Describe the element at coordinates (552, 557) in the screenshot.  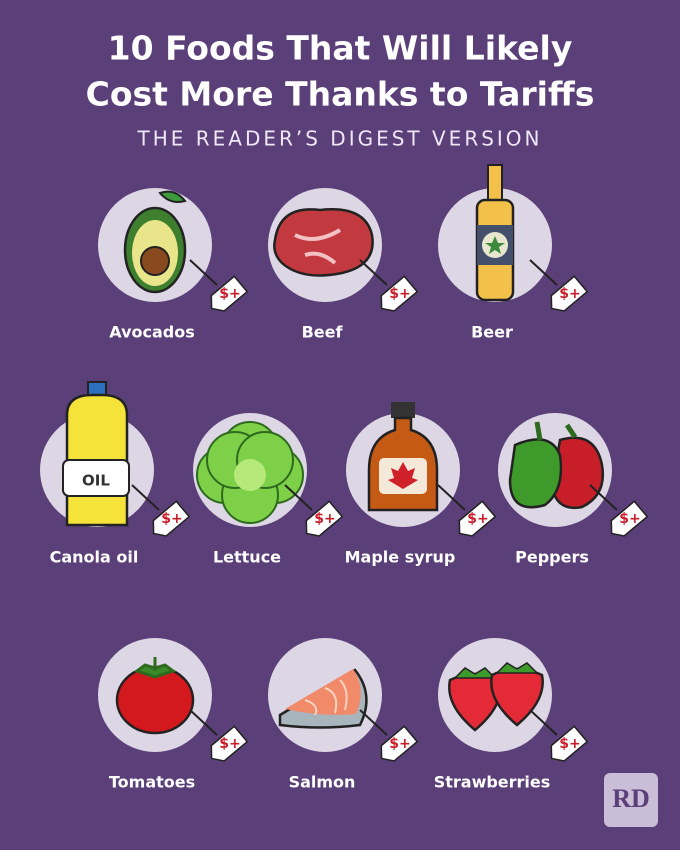
I see `item-label: Peppers` at that location.